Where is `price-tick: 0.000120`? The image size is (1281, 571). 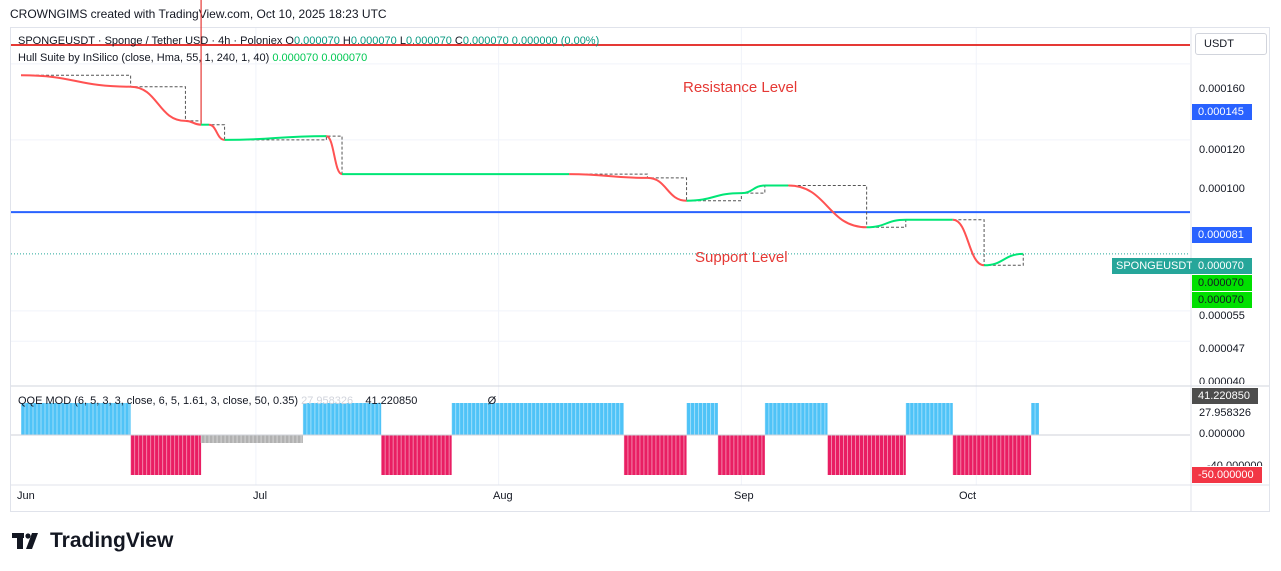
price-tick: 0.000120 is located at coordinates (1222, 150).